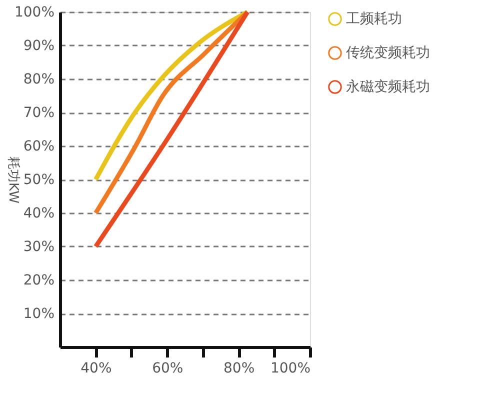  Describe the element at coordinates (38, 247) in the screenshot. I see `y-tick-label: 30%` at that location.